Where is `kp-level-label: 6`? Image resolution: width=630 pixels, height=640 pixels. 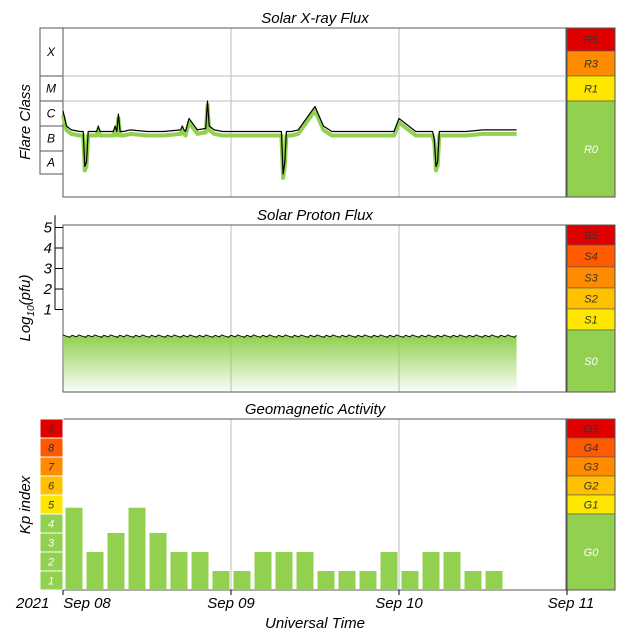 kp-level-label: 6 is located at coordinates (51, 487).